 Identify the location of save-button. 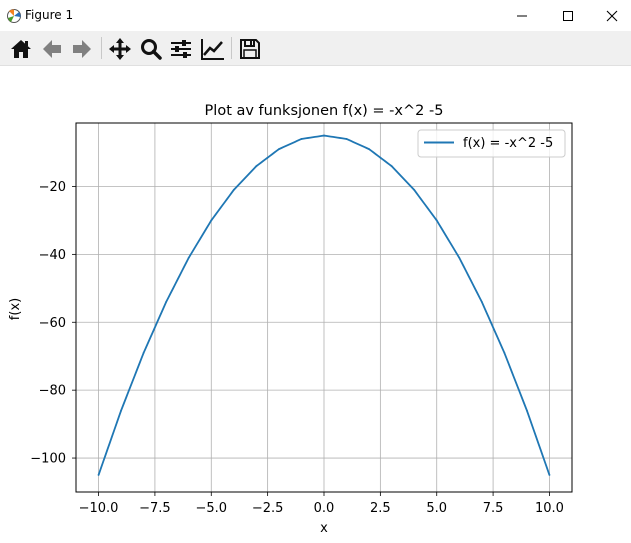
(250, 49).